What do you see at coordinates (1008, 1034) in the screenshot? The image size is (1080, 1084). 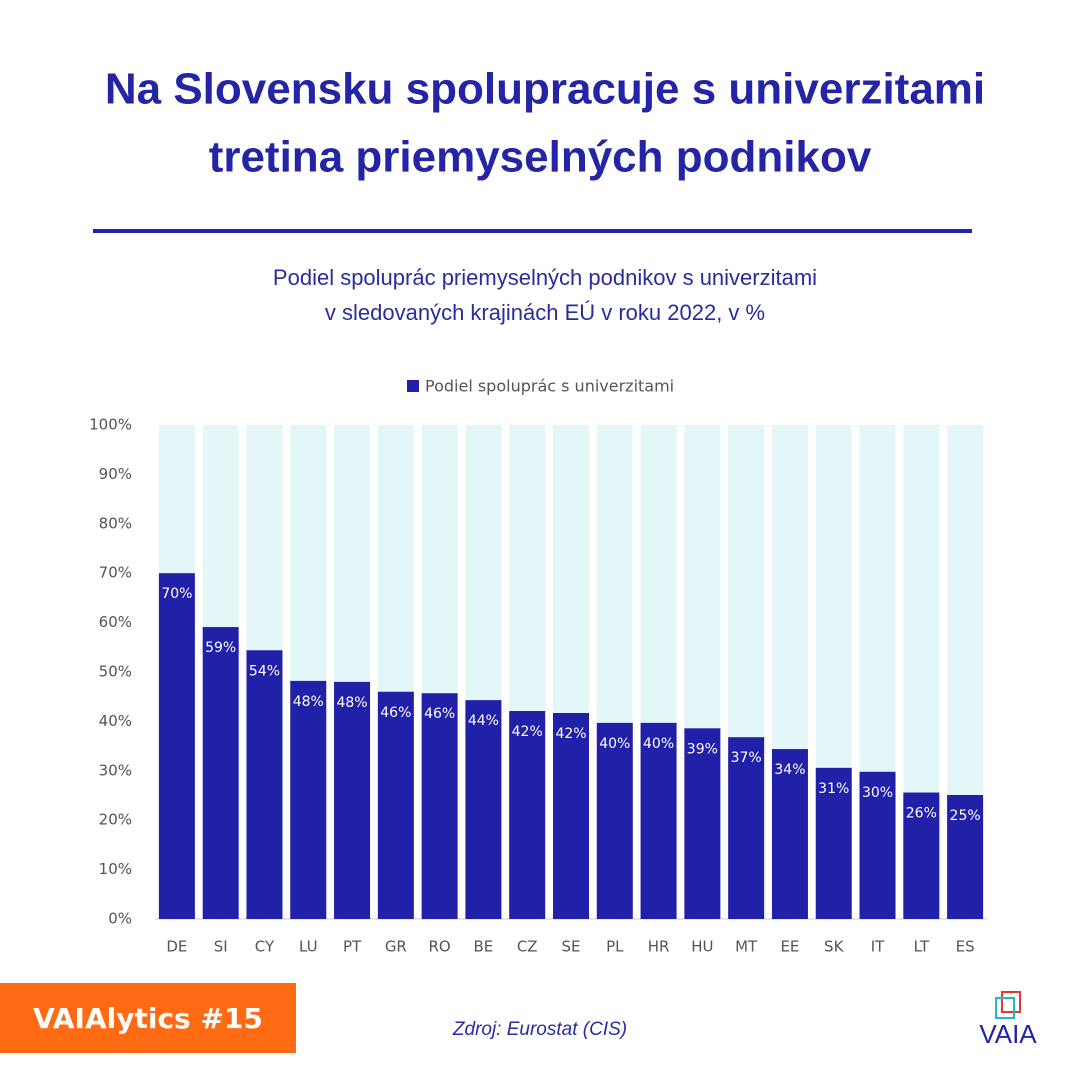 I see `logo: VAIA` at bounding box center [1008, 1034].